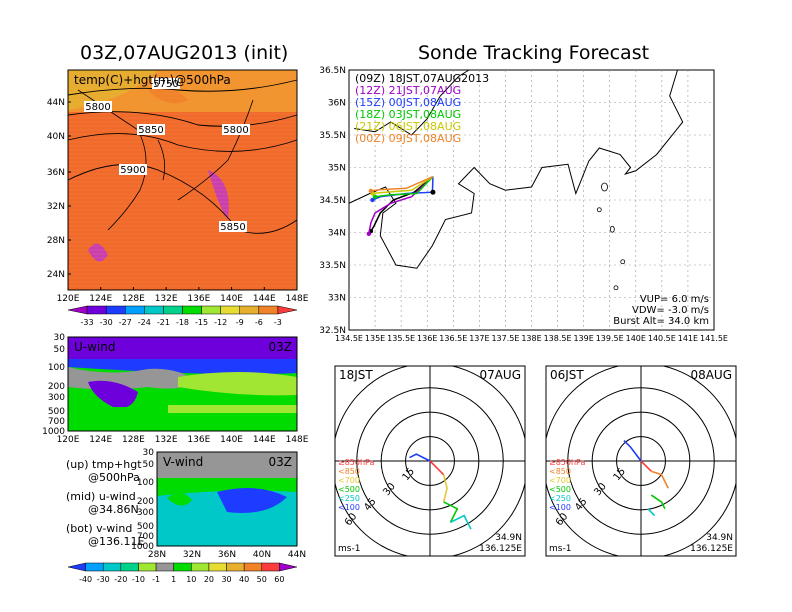 The width and height of the screenshot is (792, 612). What do you see at coordinates (278, 322) in the screenshot?
I see `map500-colorbar-label: -3` at bounding box center [278, 322].